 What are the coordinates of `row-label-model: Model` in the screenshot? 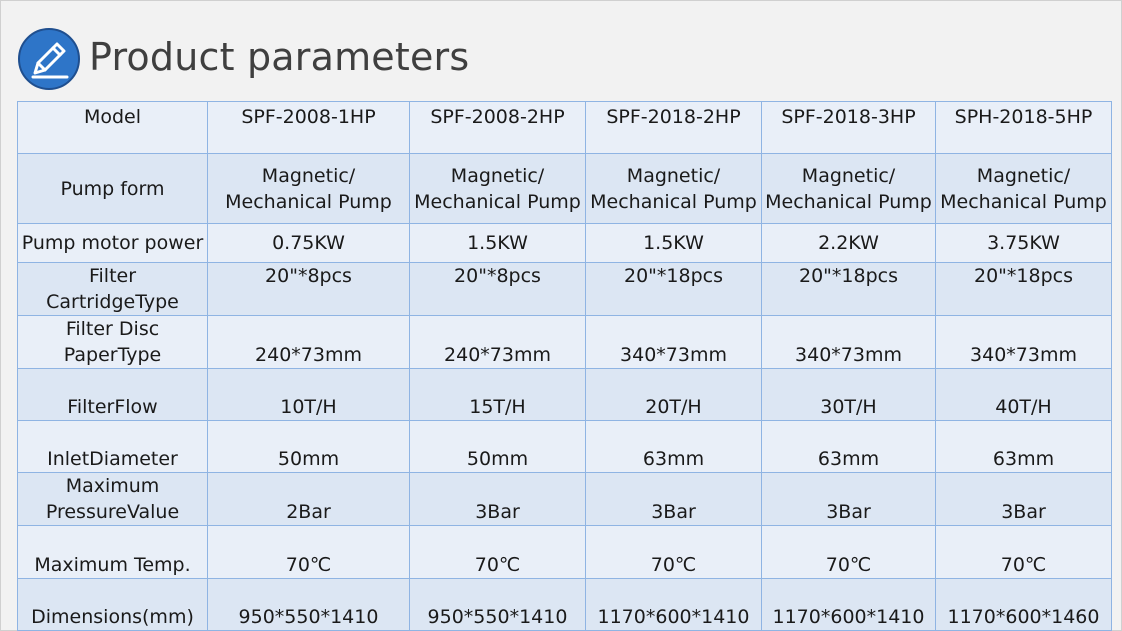 It's located at (112, 127).